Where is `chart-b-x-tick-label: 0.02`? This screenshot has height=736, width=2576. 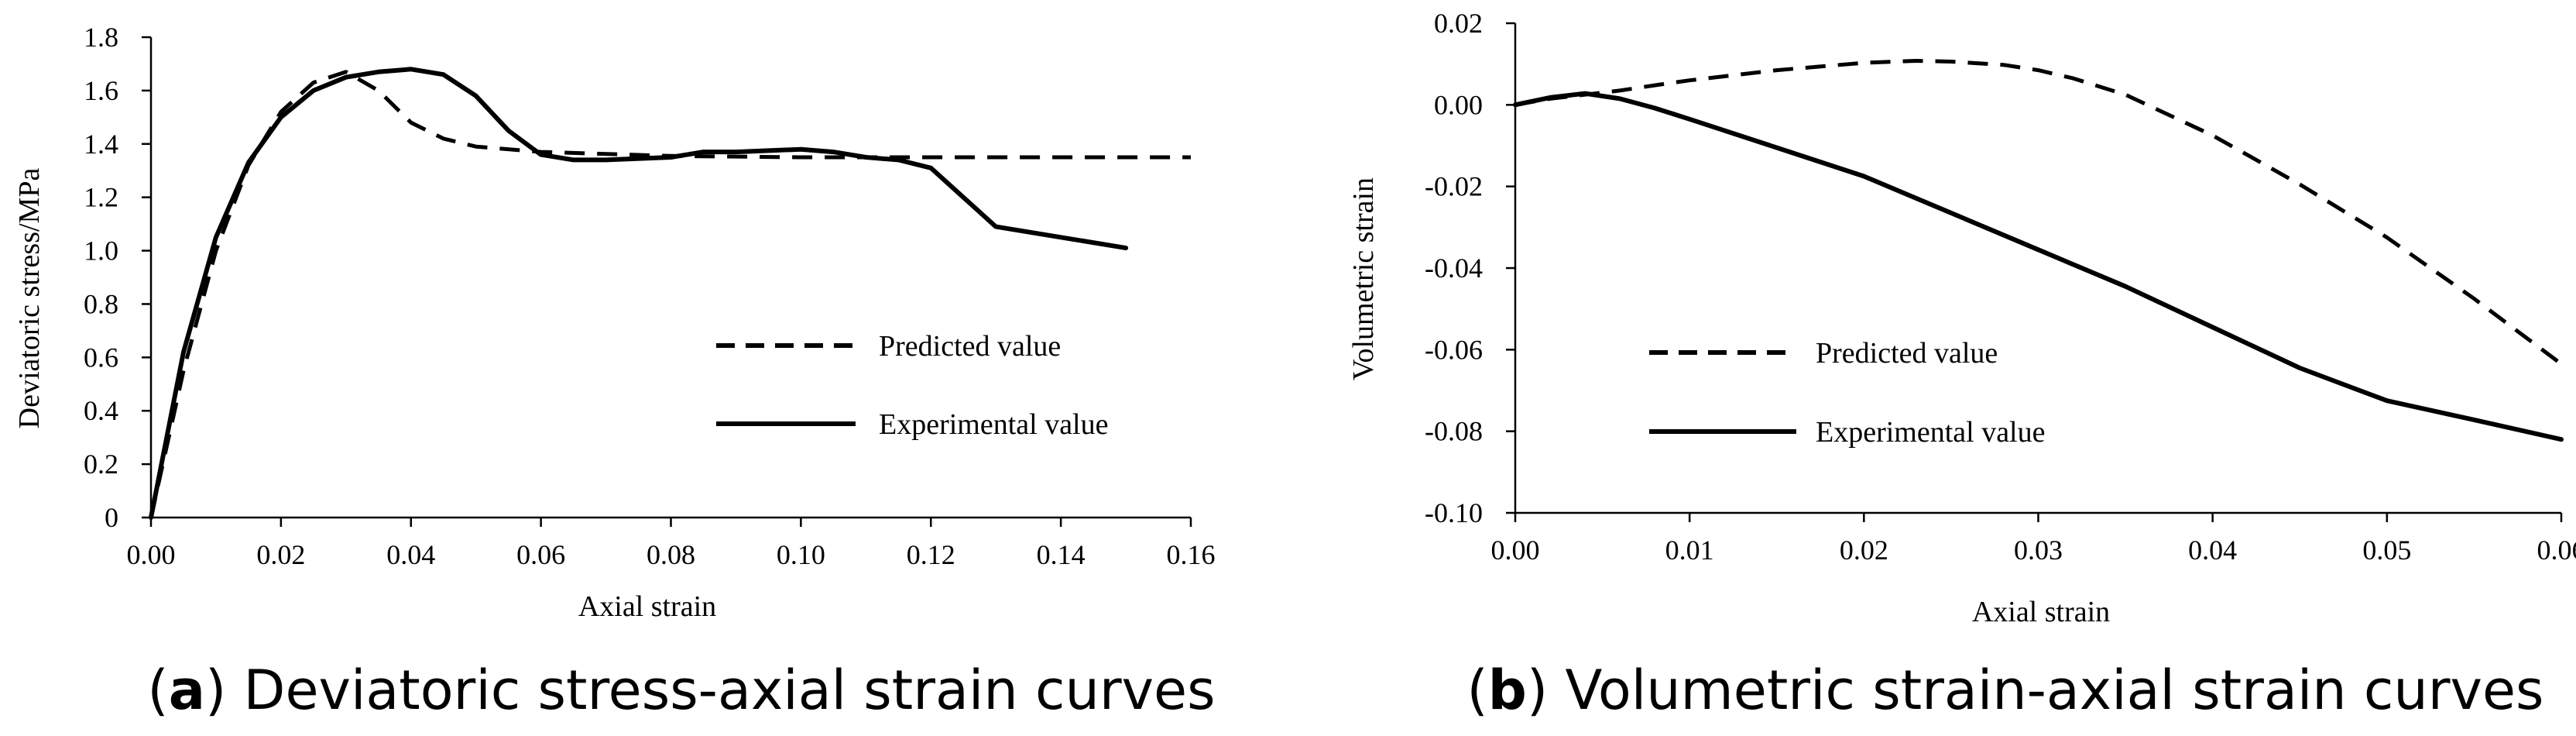 chart-b-x-tick-label: 0.02 is located at coordinates (1864, 550).